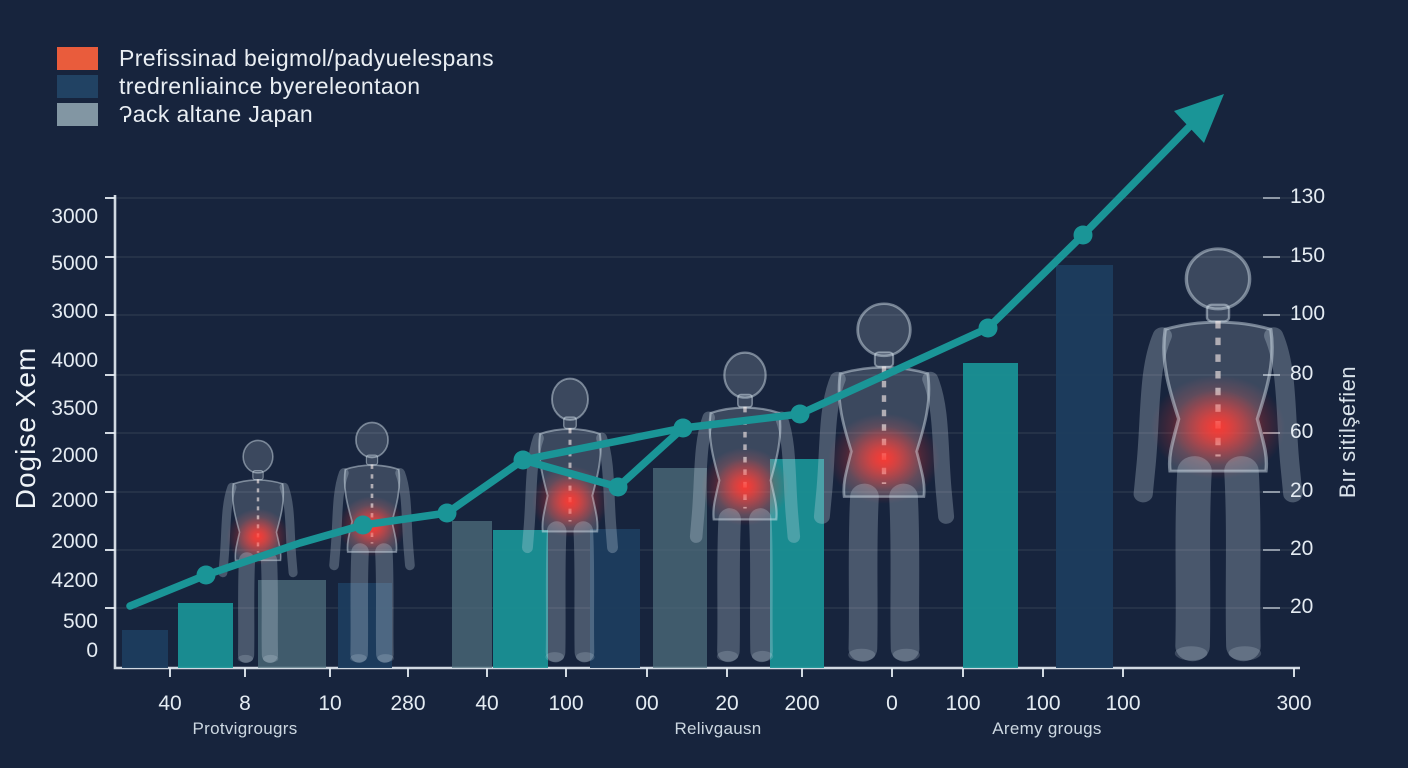 This screenshot has height=768, width=1408. Describe the element at coordinates (1302, 431) in the screenshot. I see `right-axis-tick-label: 60` at that location.